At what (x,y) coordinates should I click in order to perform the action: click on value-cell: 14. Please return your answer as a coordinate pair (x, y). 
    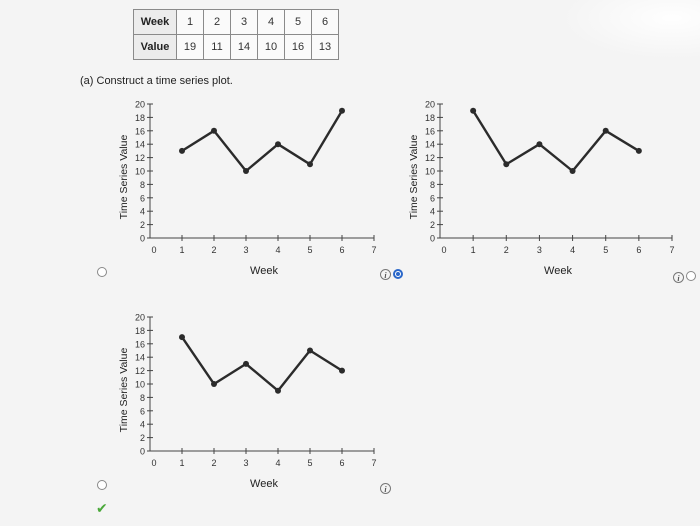
    Looking at the image, I should click on (244, 47).